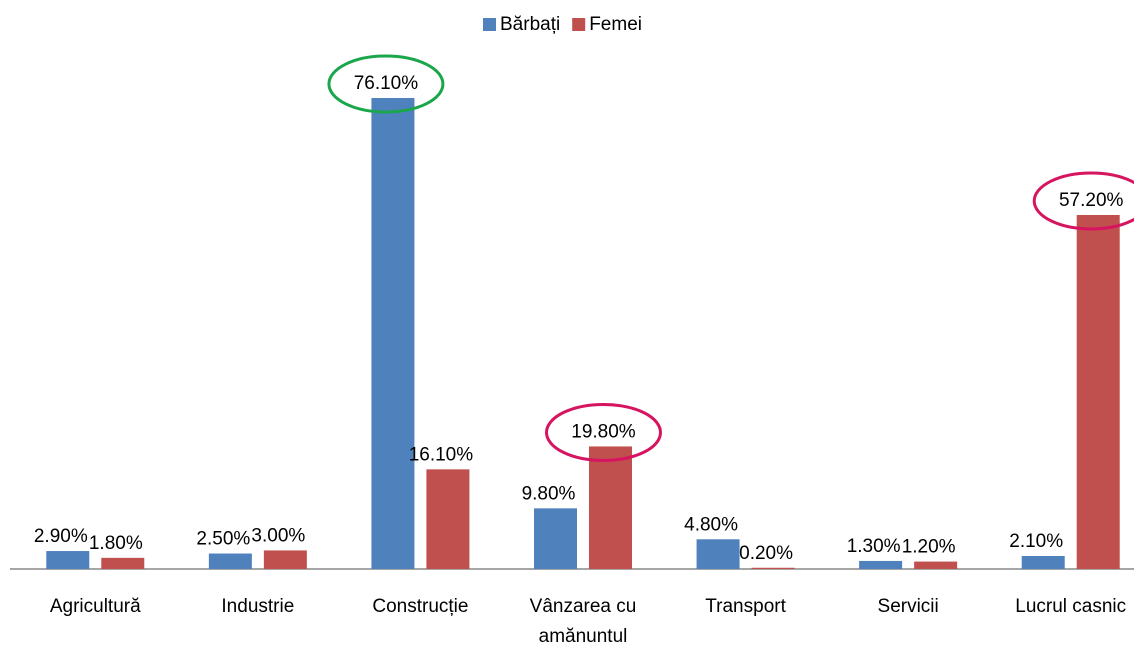 The width and height of the screenshot is (1134, 647). What do you see at coordinates (95, 606) in the screenshot?
I see `x-tick-label: Agricultură` at bounding box center [95, 606].